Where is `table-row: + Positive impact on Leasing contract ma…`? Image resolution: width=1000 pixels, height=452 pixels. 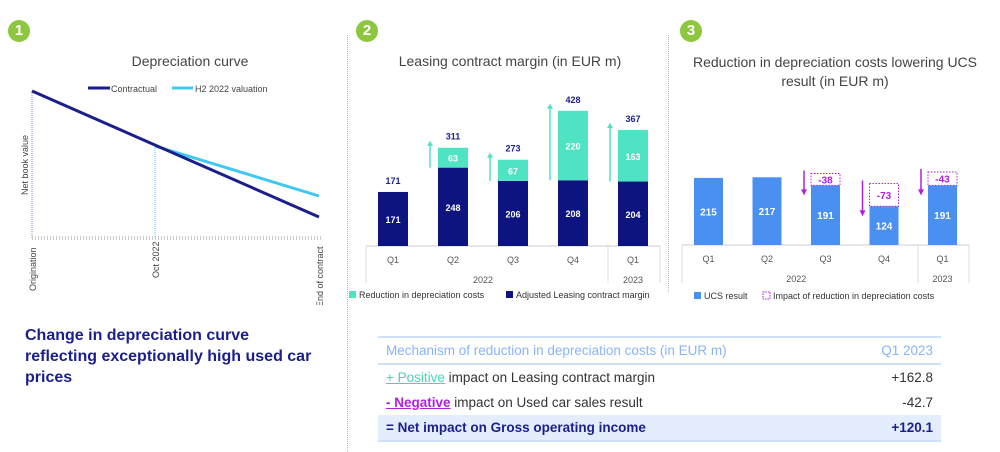
table-row: + Positive impact on Leasing contract ma… is located at coordinates (659, 377).